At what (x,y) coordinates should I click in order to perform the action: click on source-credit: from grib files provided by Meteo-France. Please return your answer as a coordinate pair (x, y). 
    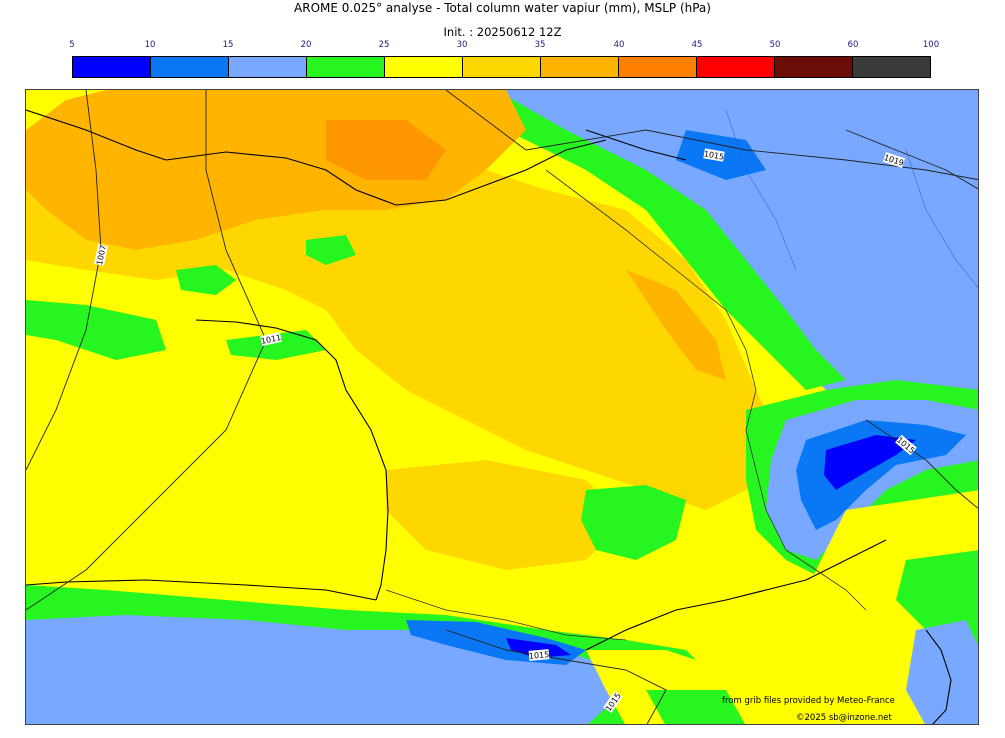
    Looking at the image, I should click on (808, 701).